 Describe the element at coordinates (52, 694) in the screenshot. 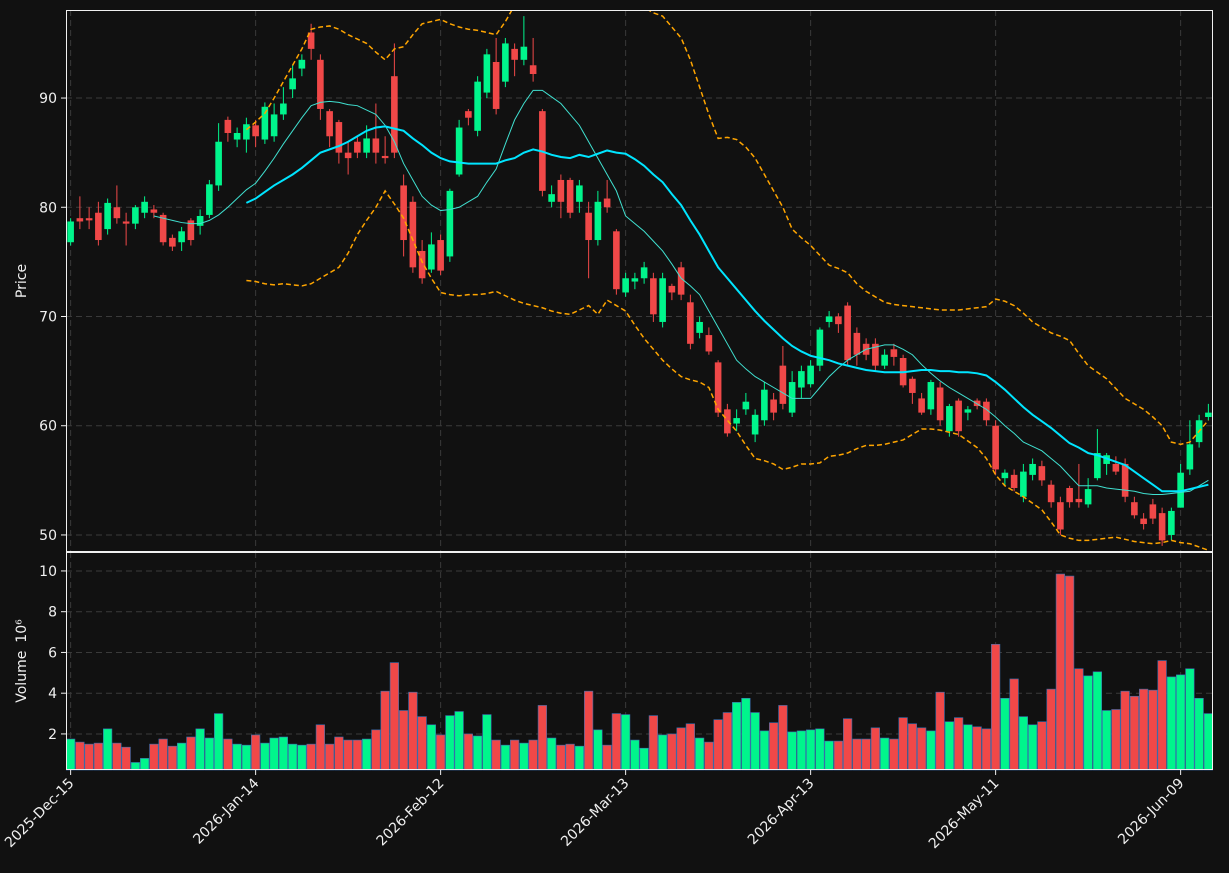

I see `y-tick-label: 4` at that location.